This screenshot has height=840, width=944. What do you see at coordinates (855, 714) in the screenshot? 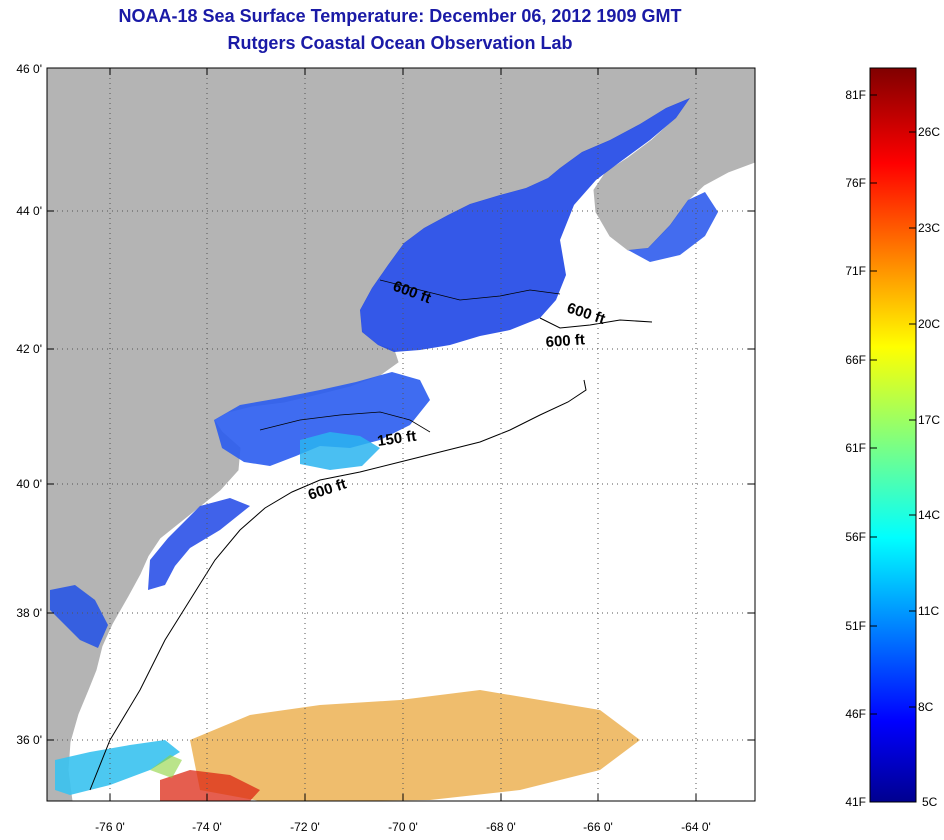
I see `colorbar-label-46f: 46F` at bounding box center [855, 714].